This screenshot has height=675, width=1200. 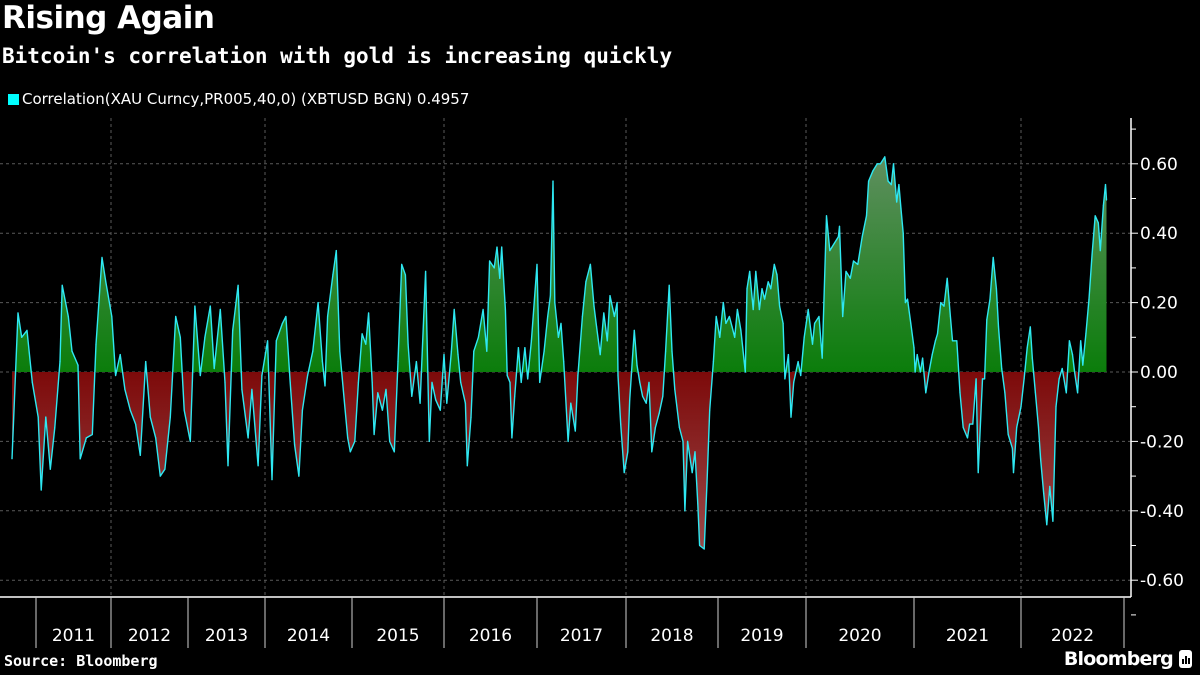 What do you see at coordinates (671, 636) in the screenshot?
I see `x-tick-label: 2018` at bounding box center [671, 636].